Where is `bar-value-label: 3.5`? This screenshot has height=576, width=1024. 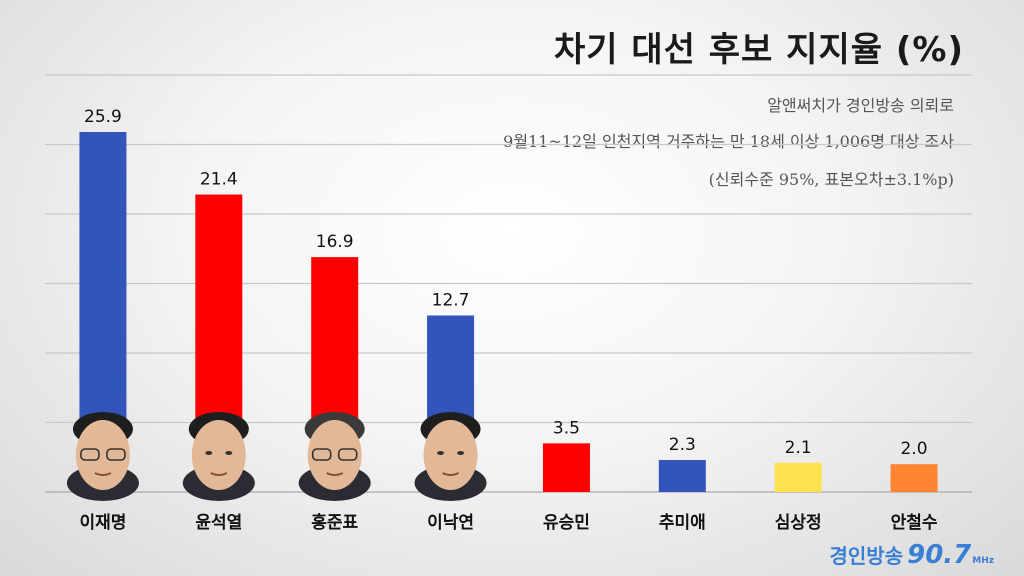
bar-value-label: 3.5 is located at coordinates (566, 428).